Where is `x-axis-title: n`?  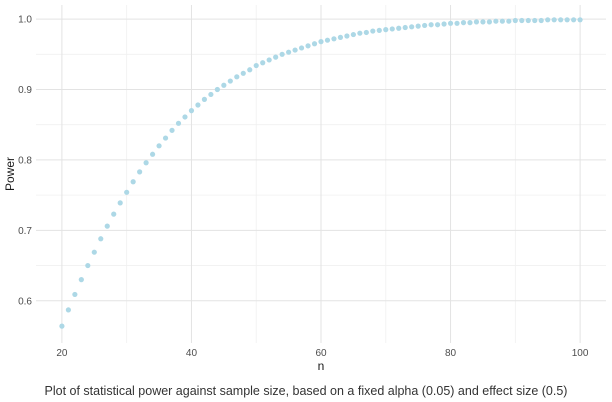 x-axis-title: n is located at coordinates (321, 366).